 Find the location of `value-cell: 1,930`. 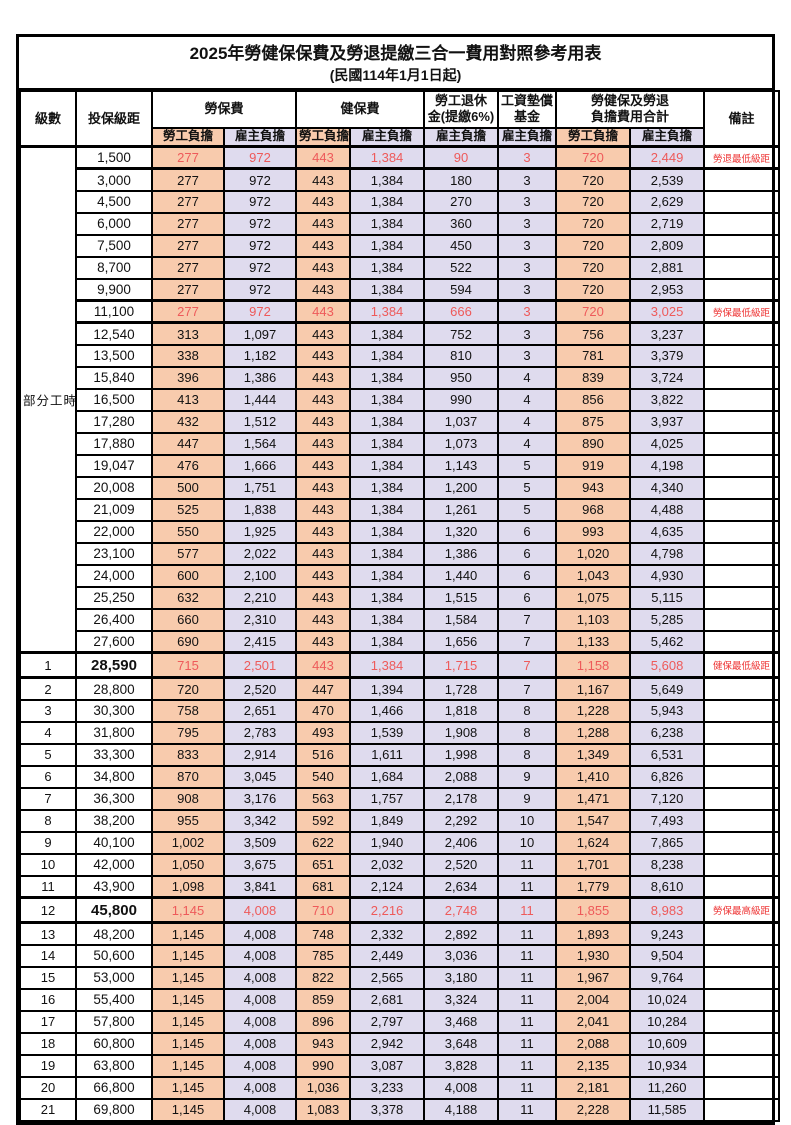

value-cell: 1,930 is located at coordinates (593, 955).